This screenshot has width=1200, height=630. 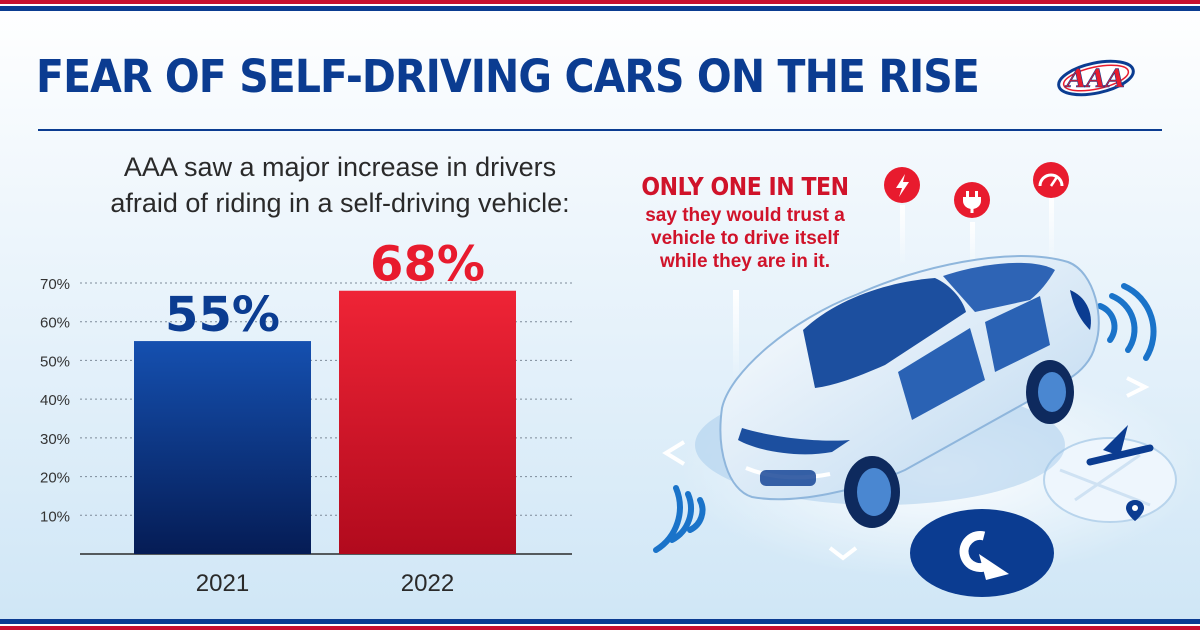 I want to click on y-tick-label: 70%, so click(x=55, y=284).